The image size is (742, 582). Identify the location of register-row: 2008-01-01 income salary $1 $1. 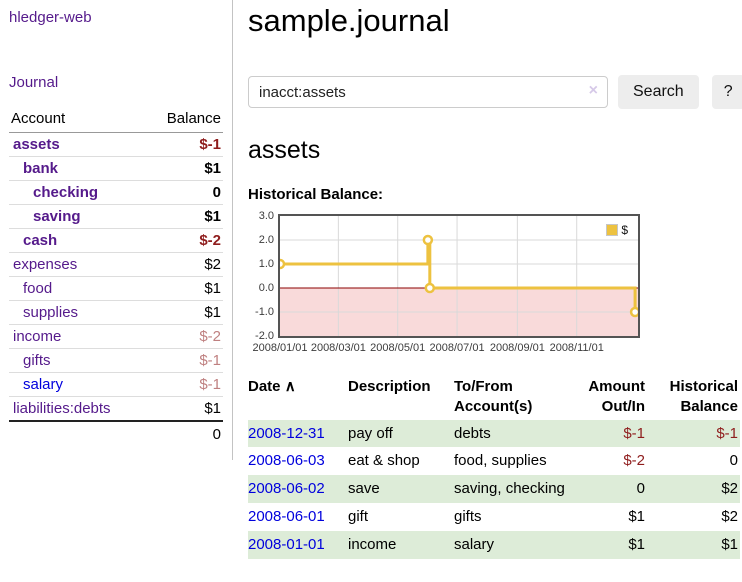
(494, 544).